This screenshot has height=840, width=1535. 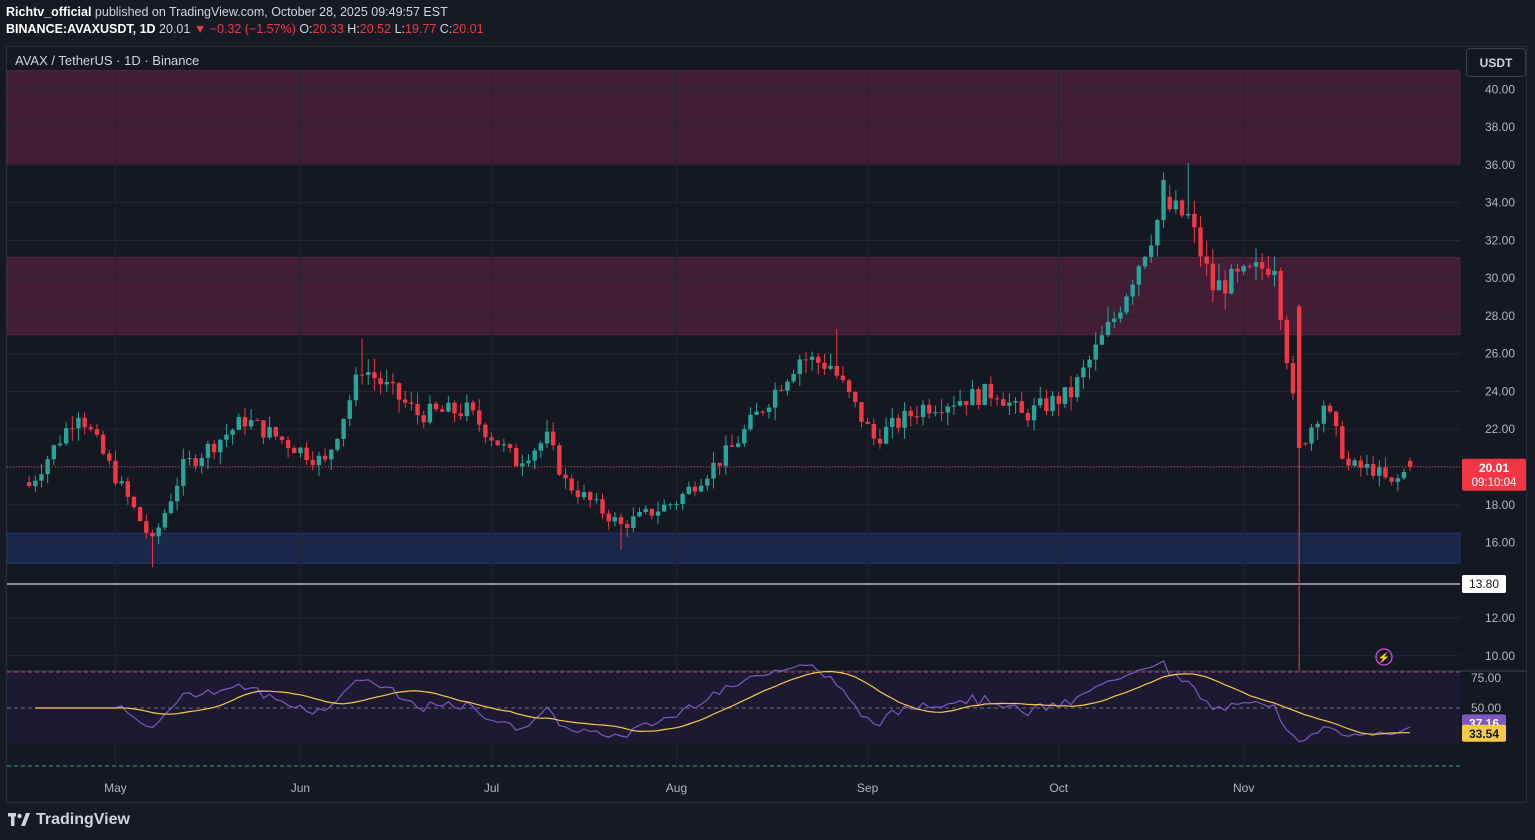 What do you see at coordinates (175, 29) in the screenshot?
I see `last-price: 20.01` at bounding box center [175, 29].